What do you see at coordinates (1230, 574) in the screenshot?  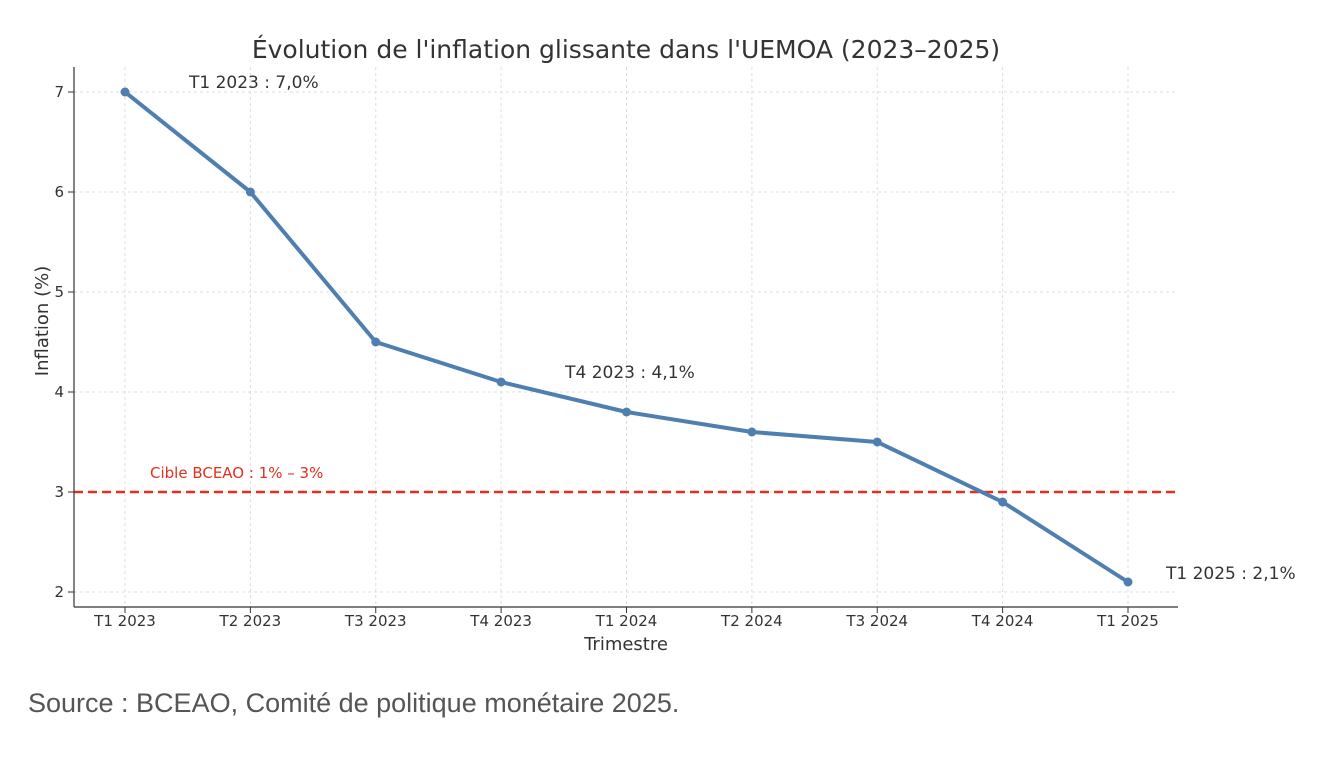 I see `data-annotation: T1 2025 : 2,1%` at bounding box center [1230, 574].